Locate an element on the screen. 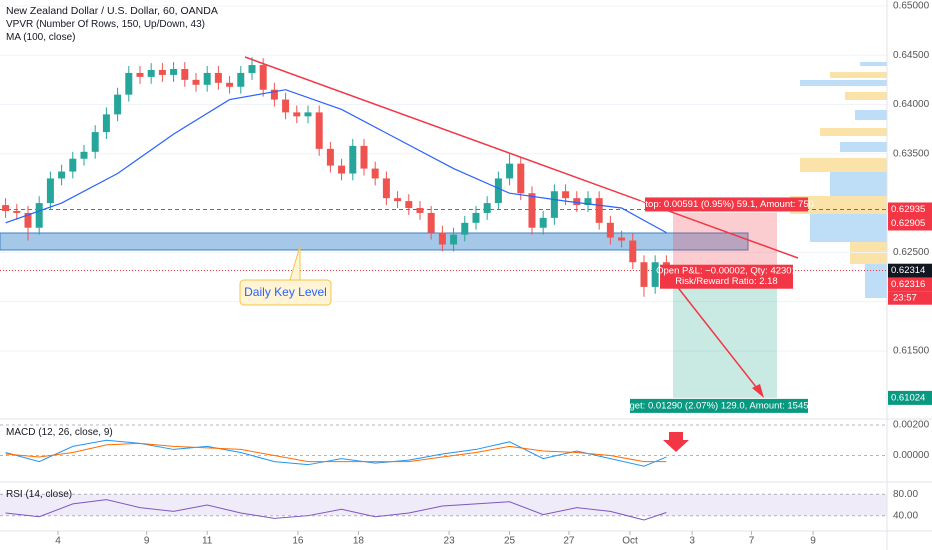 The height and width of the screenshot is (550, 932). price-tag-label: 0.62314 is located at coordinates (908, 270).